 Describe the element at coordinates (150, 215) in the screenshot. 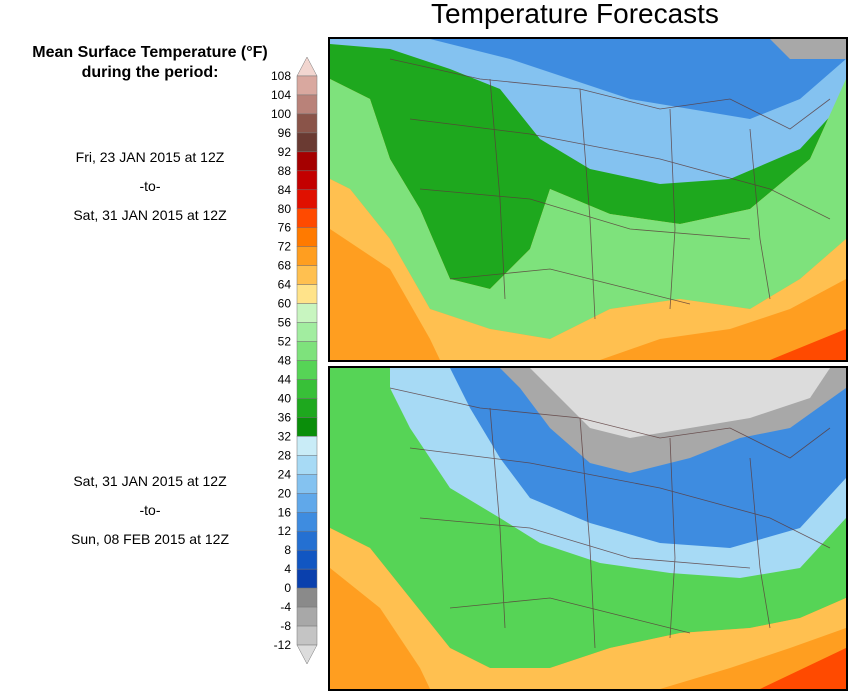

I see `period-1-end: Sat, 31 JAN 2015 at 12Z` at that location.